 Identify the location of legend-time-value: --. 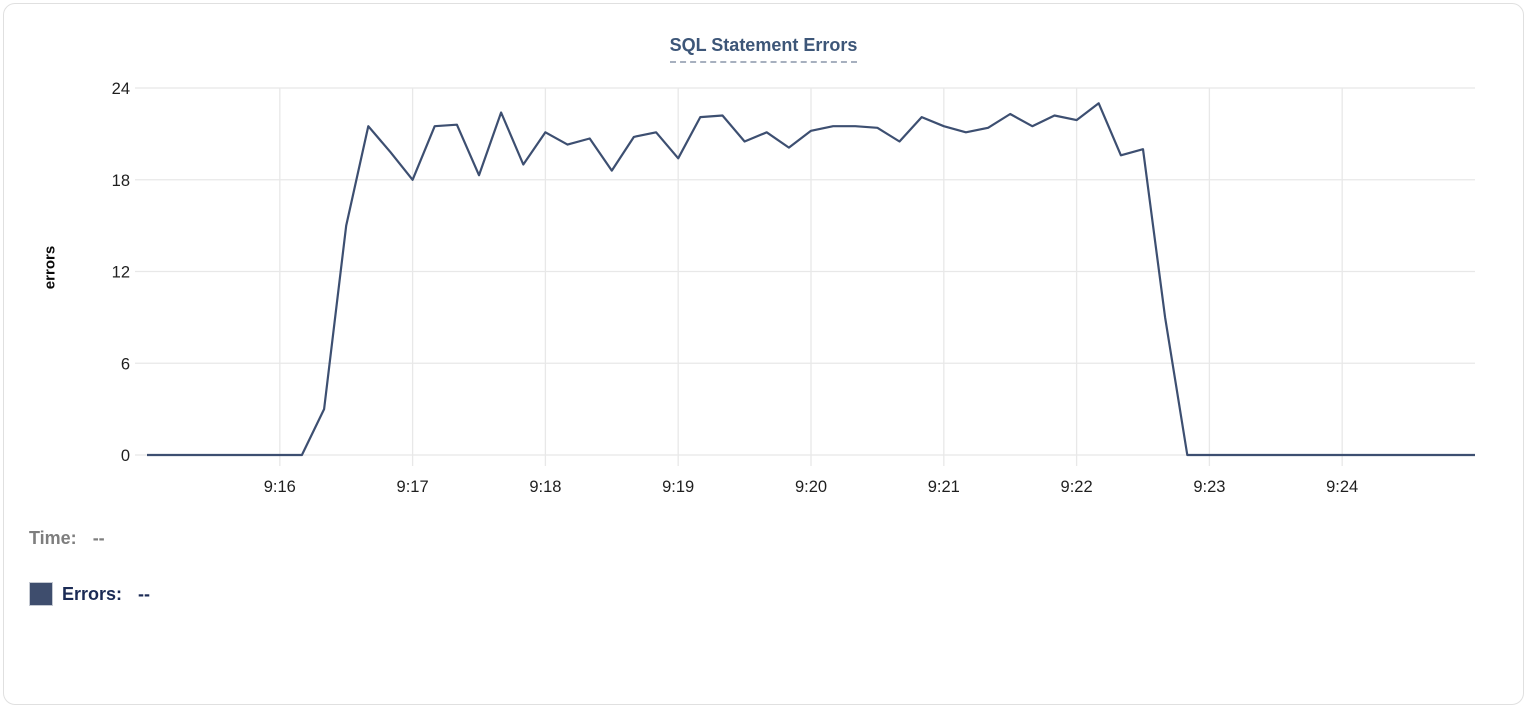
(98, 538).